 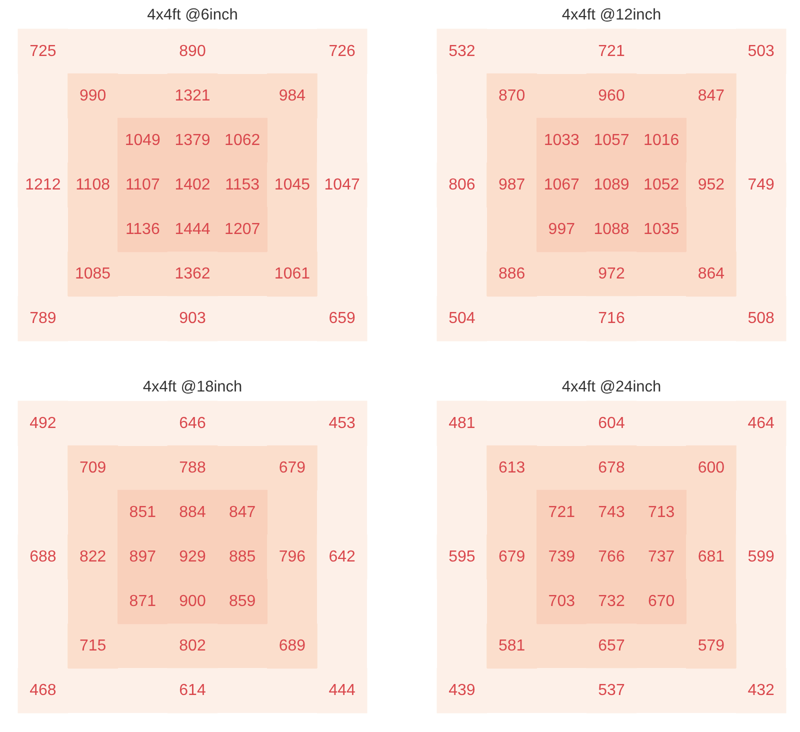 What do you see at coordinates (611, 467) in the screenshot?
I see `data-label: 678` at bounding box center [611, 467].